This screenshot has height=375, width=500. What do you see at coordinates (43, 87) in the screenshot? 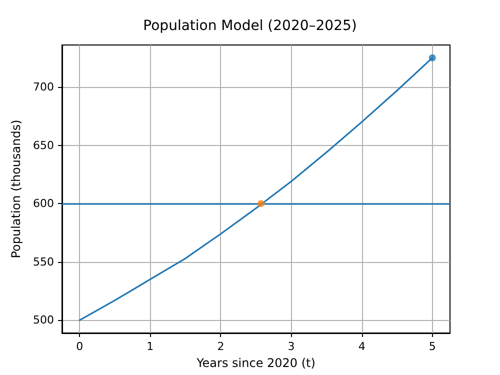
I see `y-tick-label: 700` at bounding box center [43, 87].